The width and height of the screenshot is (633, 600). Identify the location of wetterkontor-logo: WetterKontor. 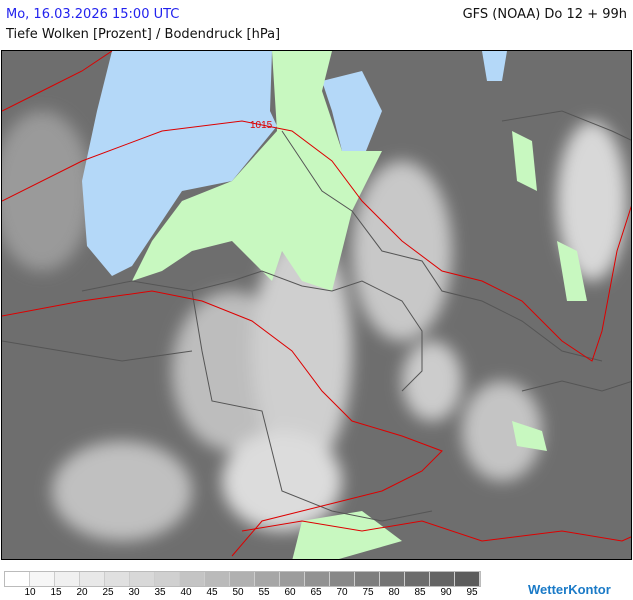
(569, 589).